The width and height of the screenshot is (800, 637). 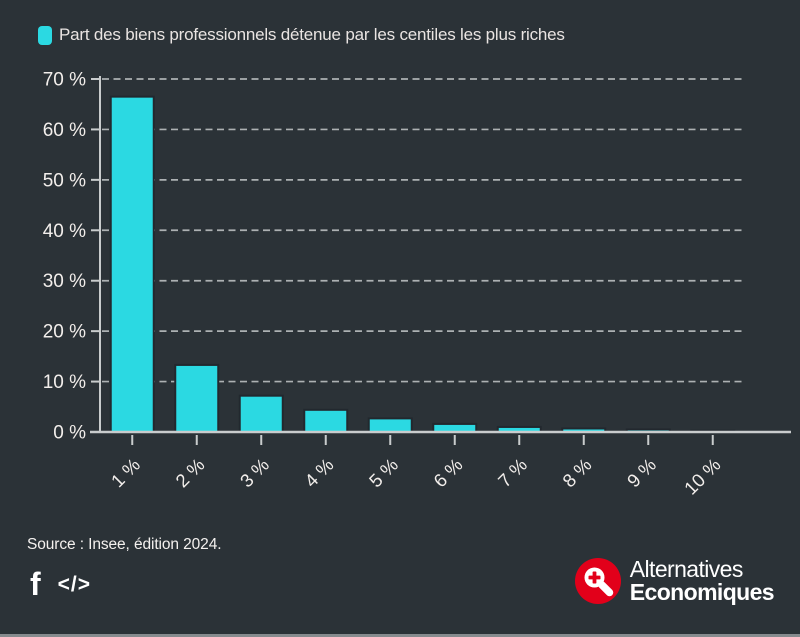 I want to click on bar-5pct, so click(x=390, y=425).